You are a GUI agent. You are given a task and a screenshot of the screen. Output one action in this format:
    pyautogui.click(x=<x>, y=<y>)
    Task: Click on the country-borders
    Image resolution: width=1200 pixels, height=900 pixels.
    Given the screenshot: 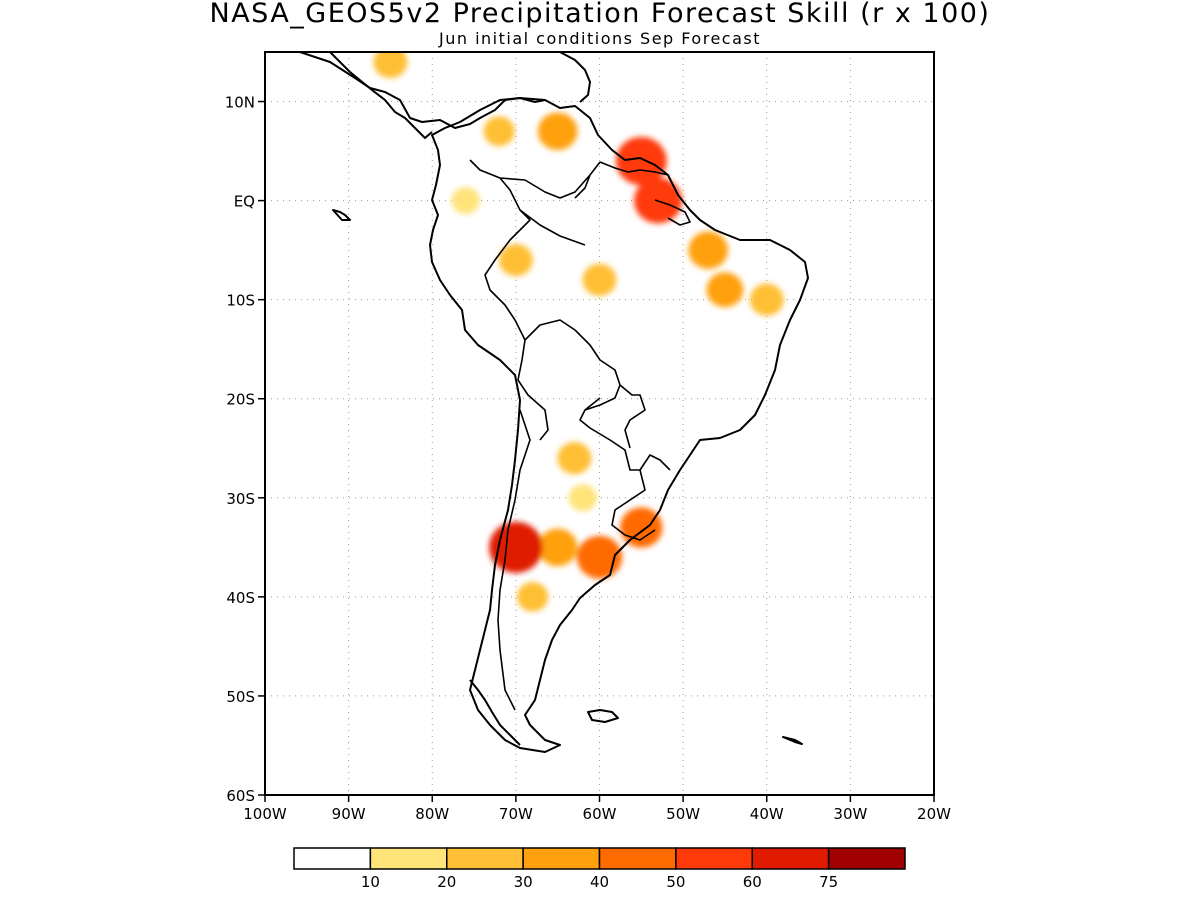 What is the action you would take?
    pyautogui.click(x=570, y=435)
    